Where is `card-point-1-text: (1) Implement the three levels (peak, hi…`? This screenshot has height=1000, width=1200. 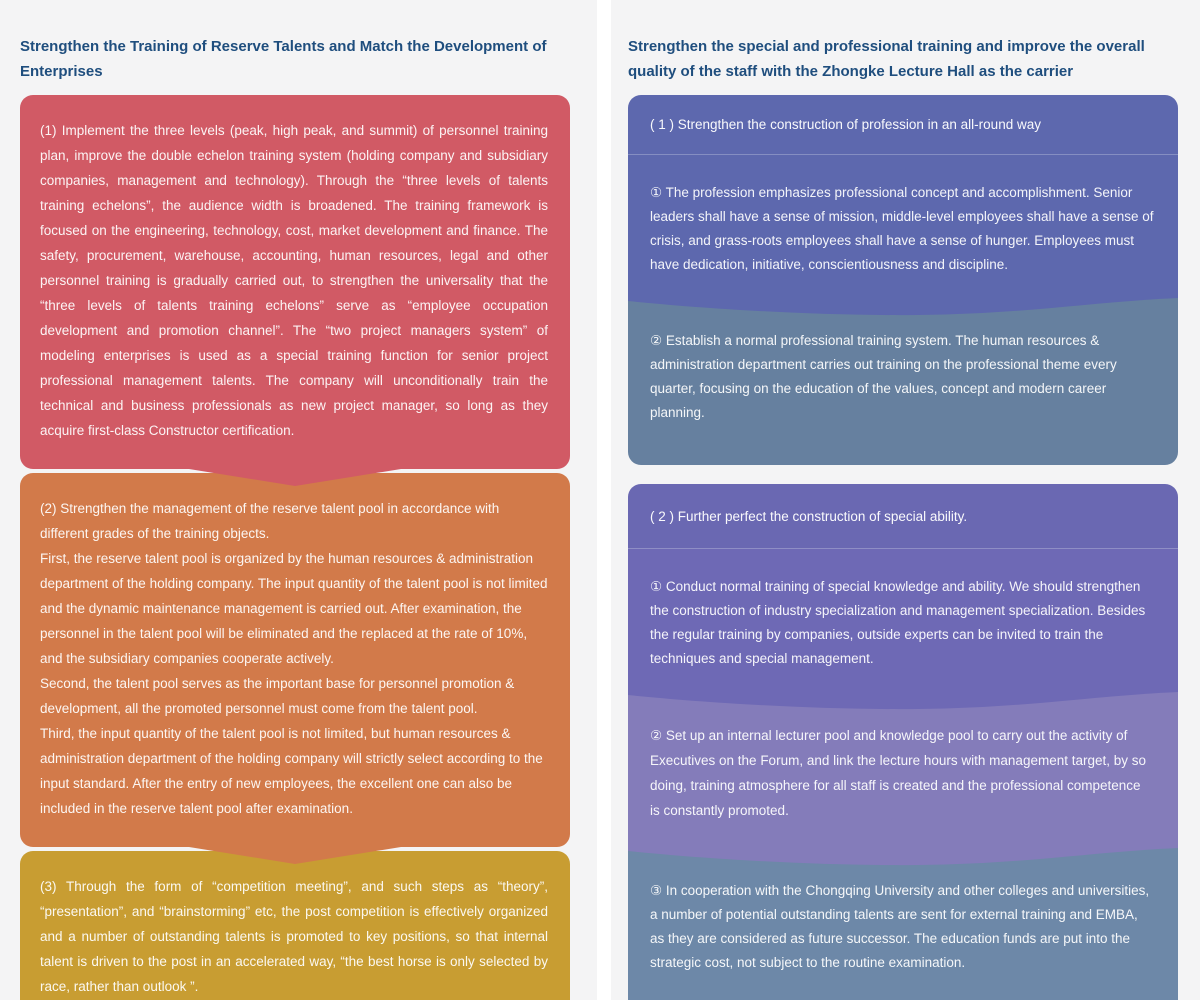
card-point-1-text: (1) Implement the three levels (peak, hi… is located at coordinates (294, 280).